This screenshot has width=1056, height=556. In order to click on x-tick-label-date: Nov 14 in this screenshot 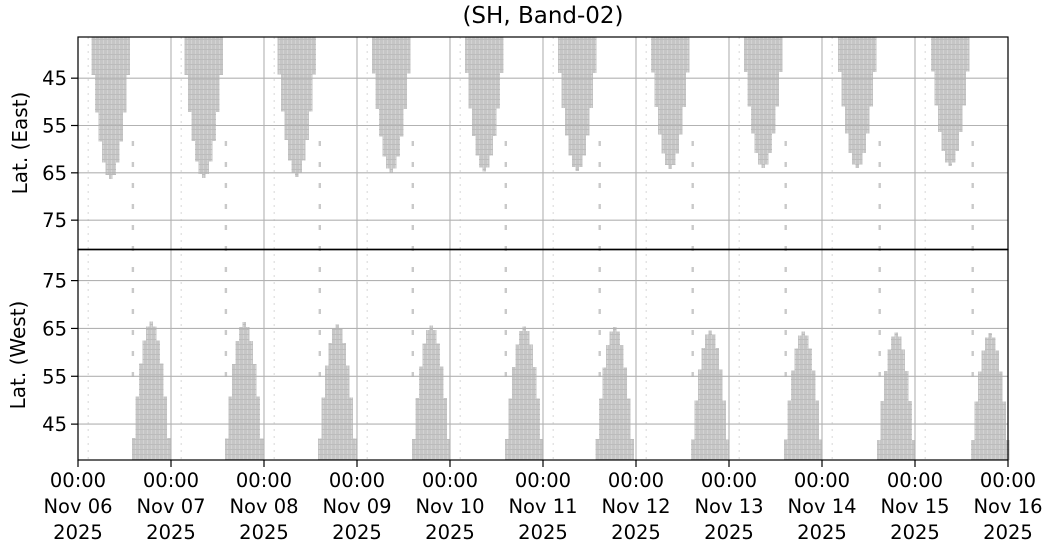, I will do `click(821, 506)`.